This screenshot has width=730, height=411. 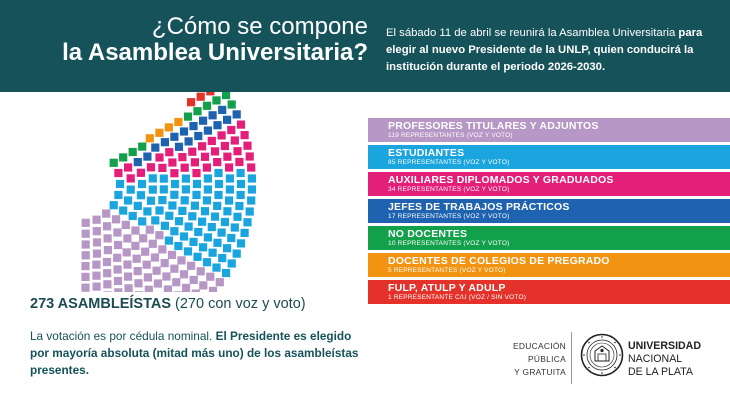 What do you see at coordinates (493, 126) in the screenshot?
I see `legend-item-name: PROFESORES TITULARES Y ADJUNTOS` at bounding box center [493, 126].